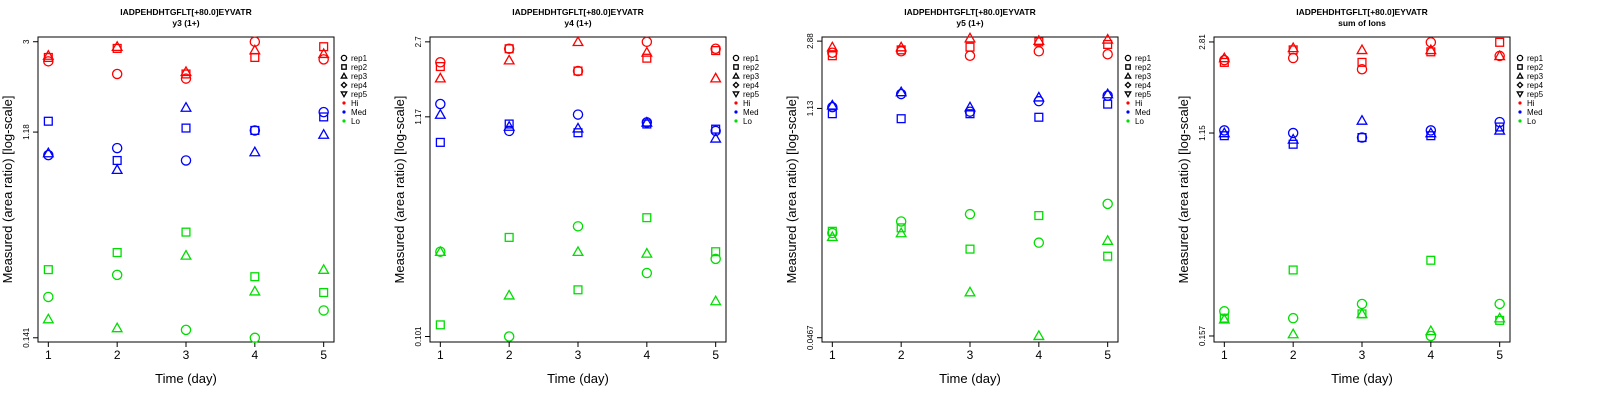 Image resolution: width=1600 pixels, height=405 pixels. Describe the element at coordinates (969, 23) in the screenshot. I see `chart-subtitle: y5 (1+)` at that location.